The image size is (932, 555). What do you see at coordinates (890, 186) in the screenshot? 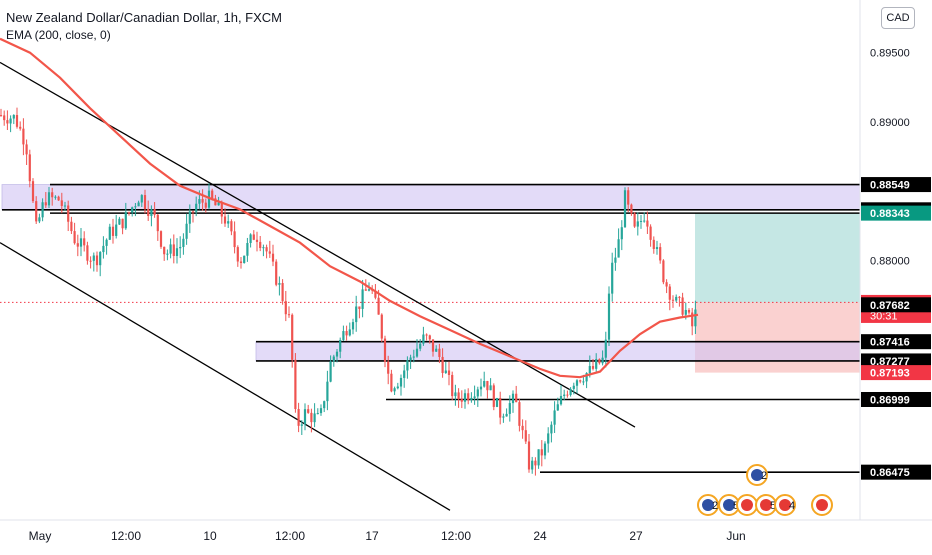
I see `price-badge-label: 0.88549` at bounding box center [890, 186].